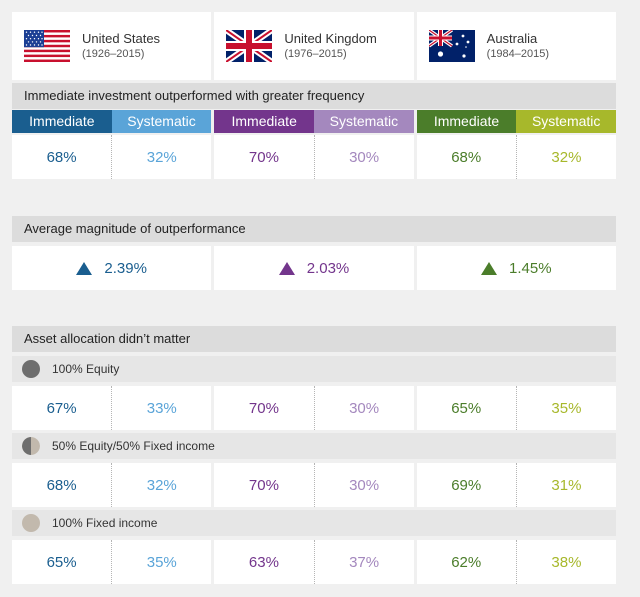 This screenshot has height=597, width=640. I want to click on uk-systematic-label: Systematic, so click(364, 121).